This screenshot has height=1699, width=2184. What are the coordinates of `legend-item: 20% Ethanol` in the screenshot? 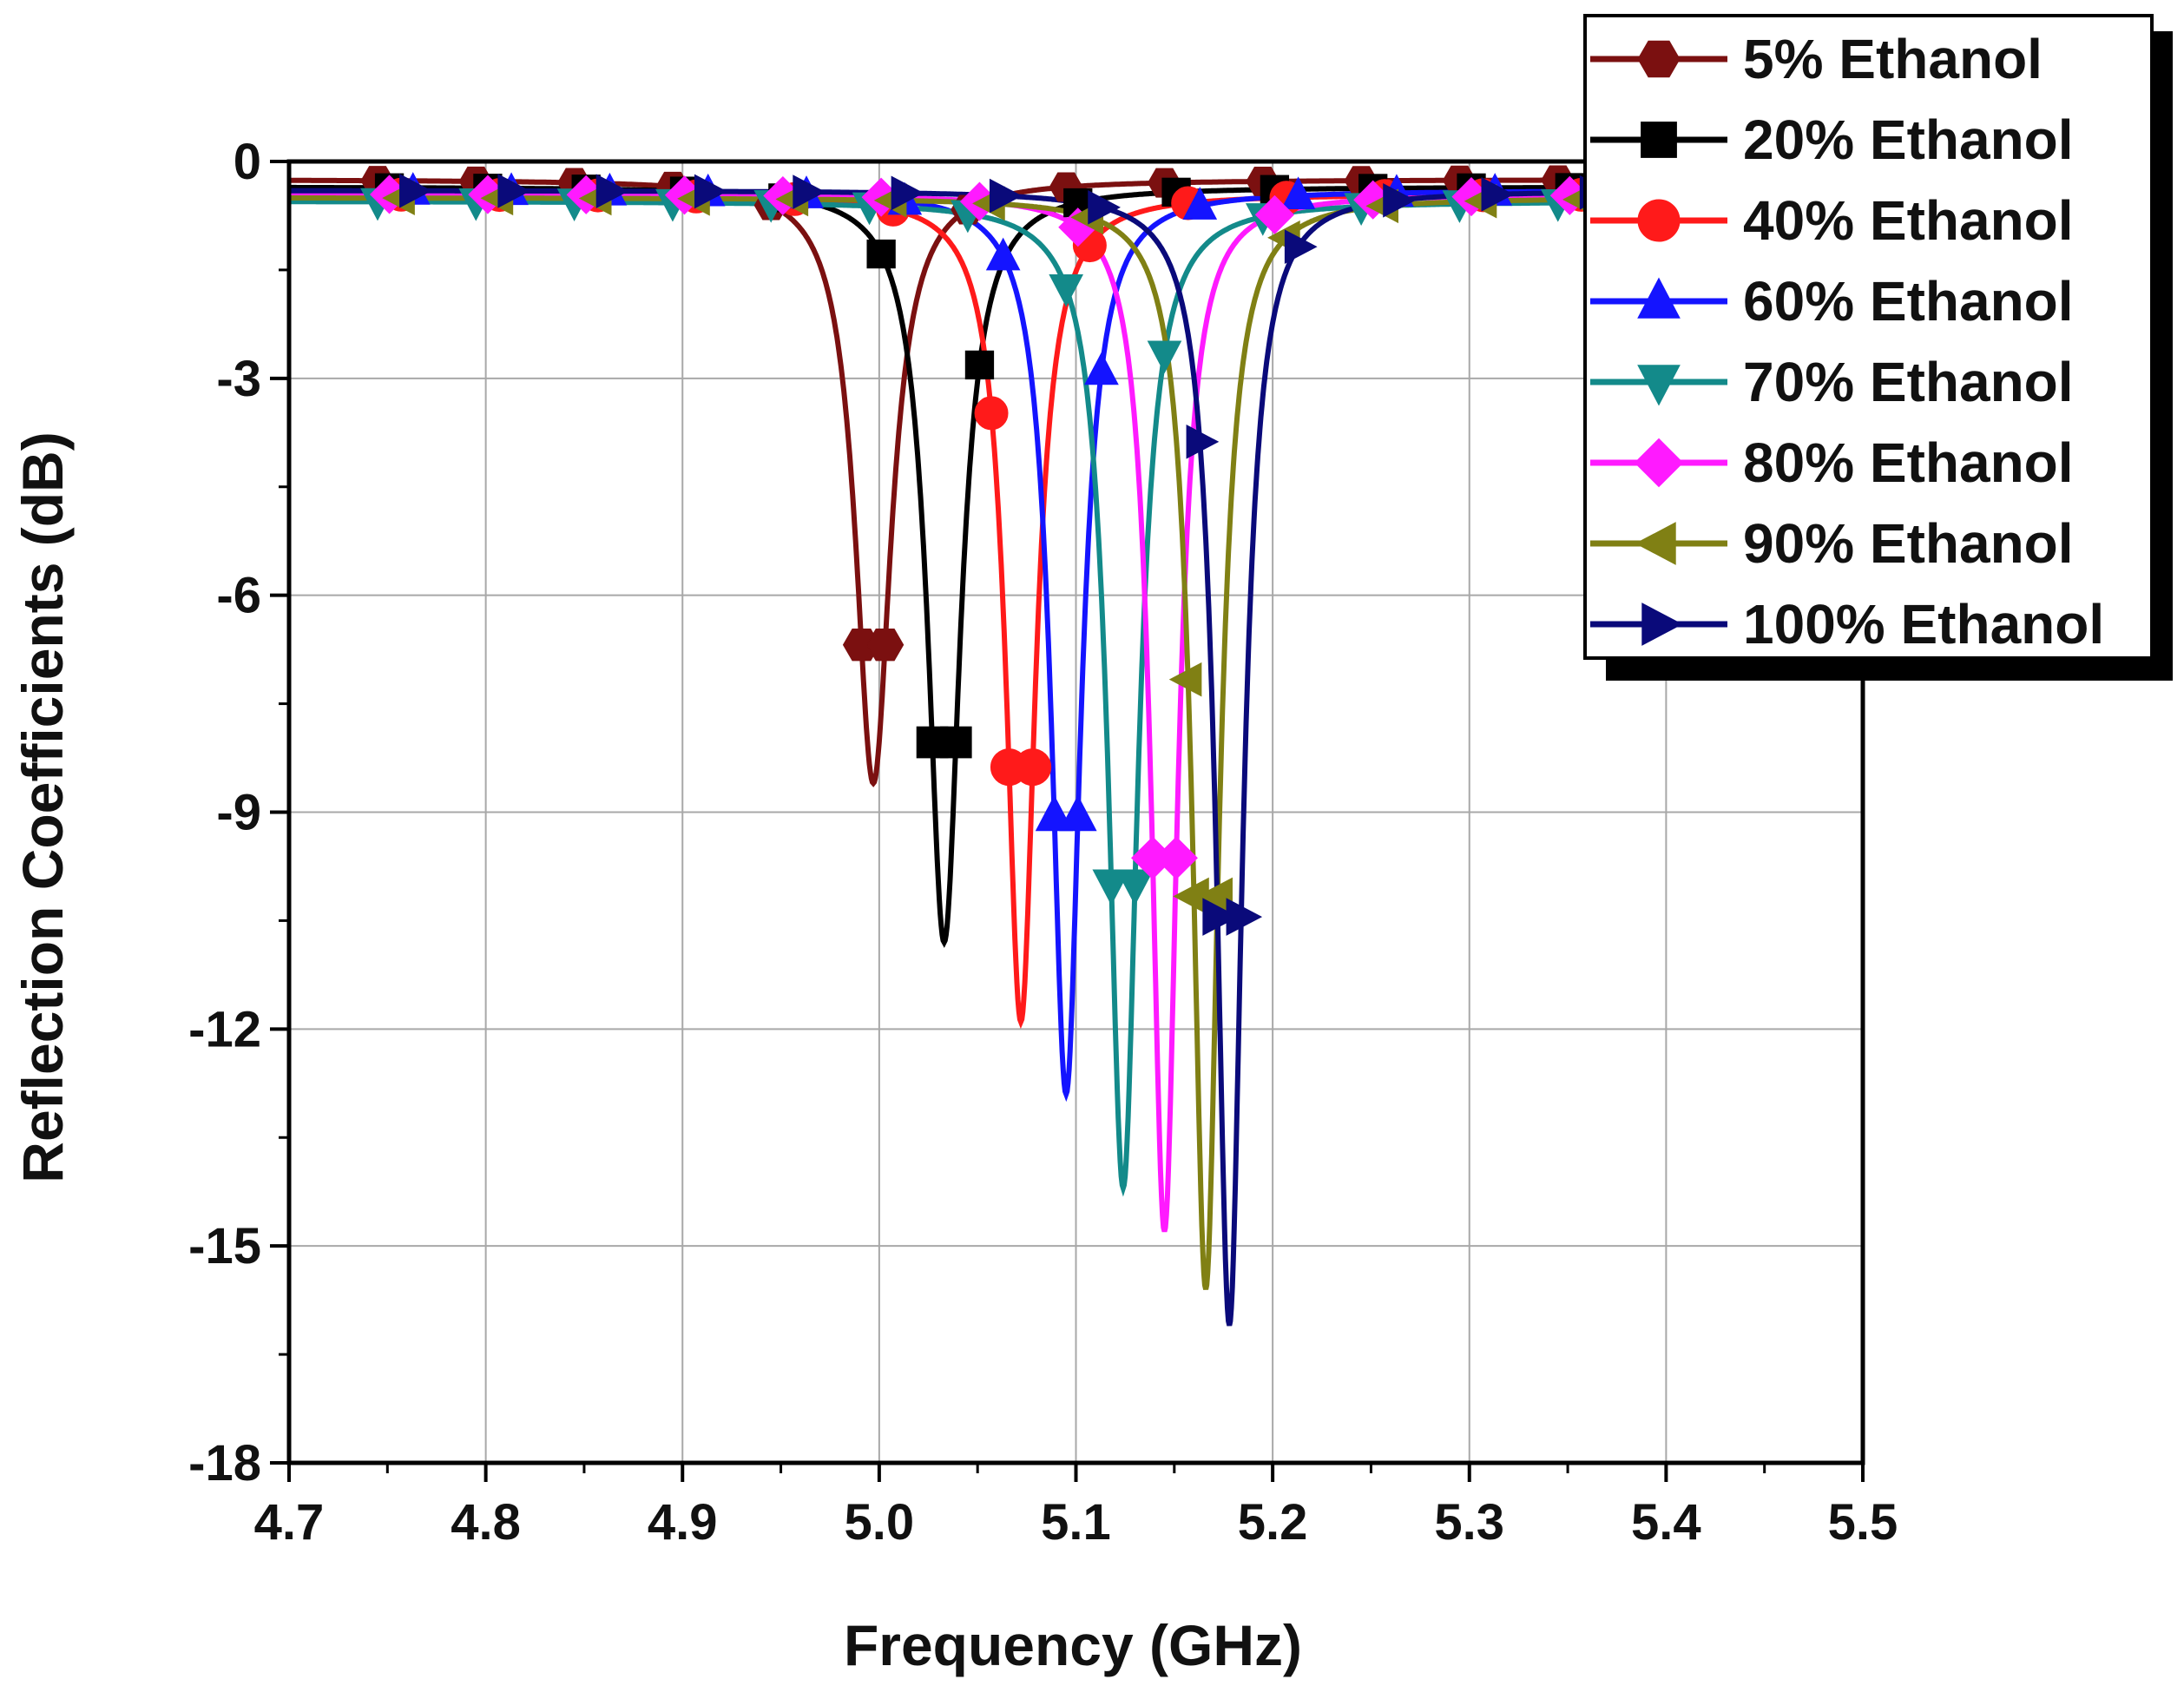 It's located at (1832, 140).